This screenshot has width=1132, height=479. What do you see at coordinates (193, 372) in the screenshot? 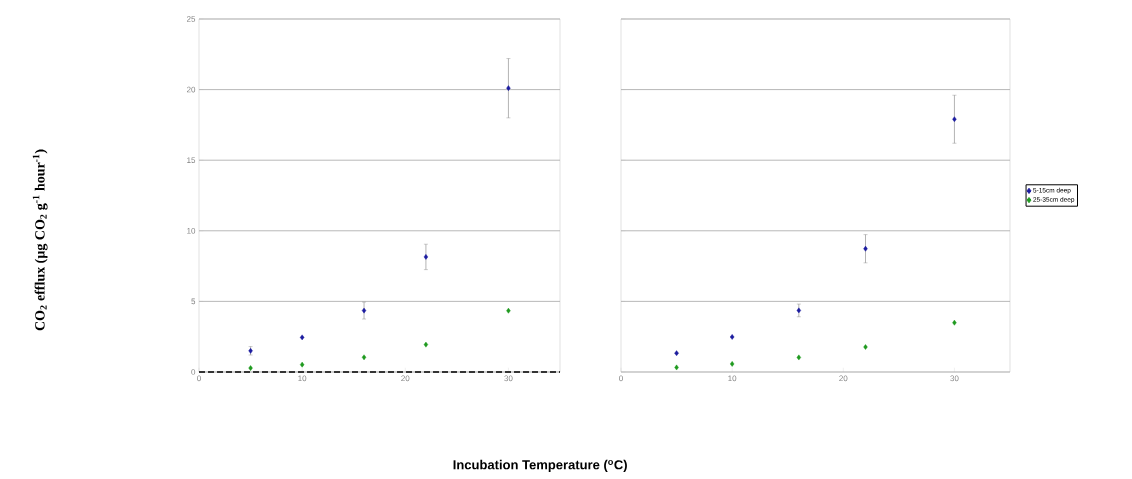
I see `y-tick-label: 0` at bounding box center [193, 372].